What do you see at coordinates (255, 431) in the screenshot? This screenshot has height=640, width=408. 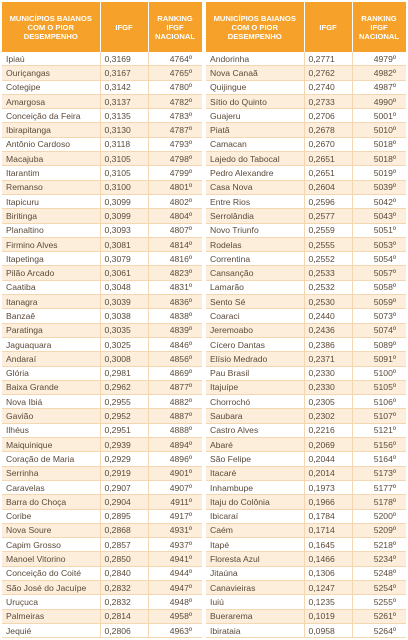 I see `municipality: Castro Alves` at bounding box center [255, 431].